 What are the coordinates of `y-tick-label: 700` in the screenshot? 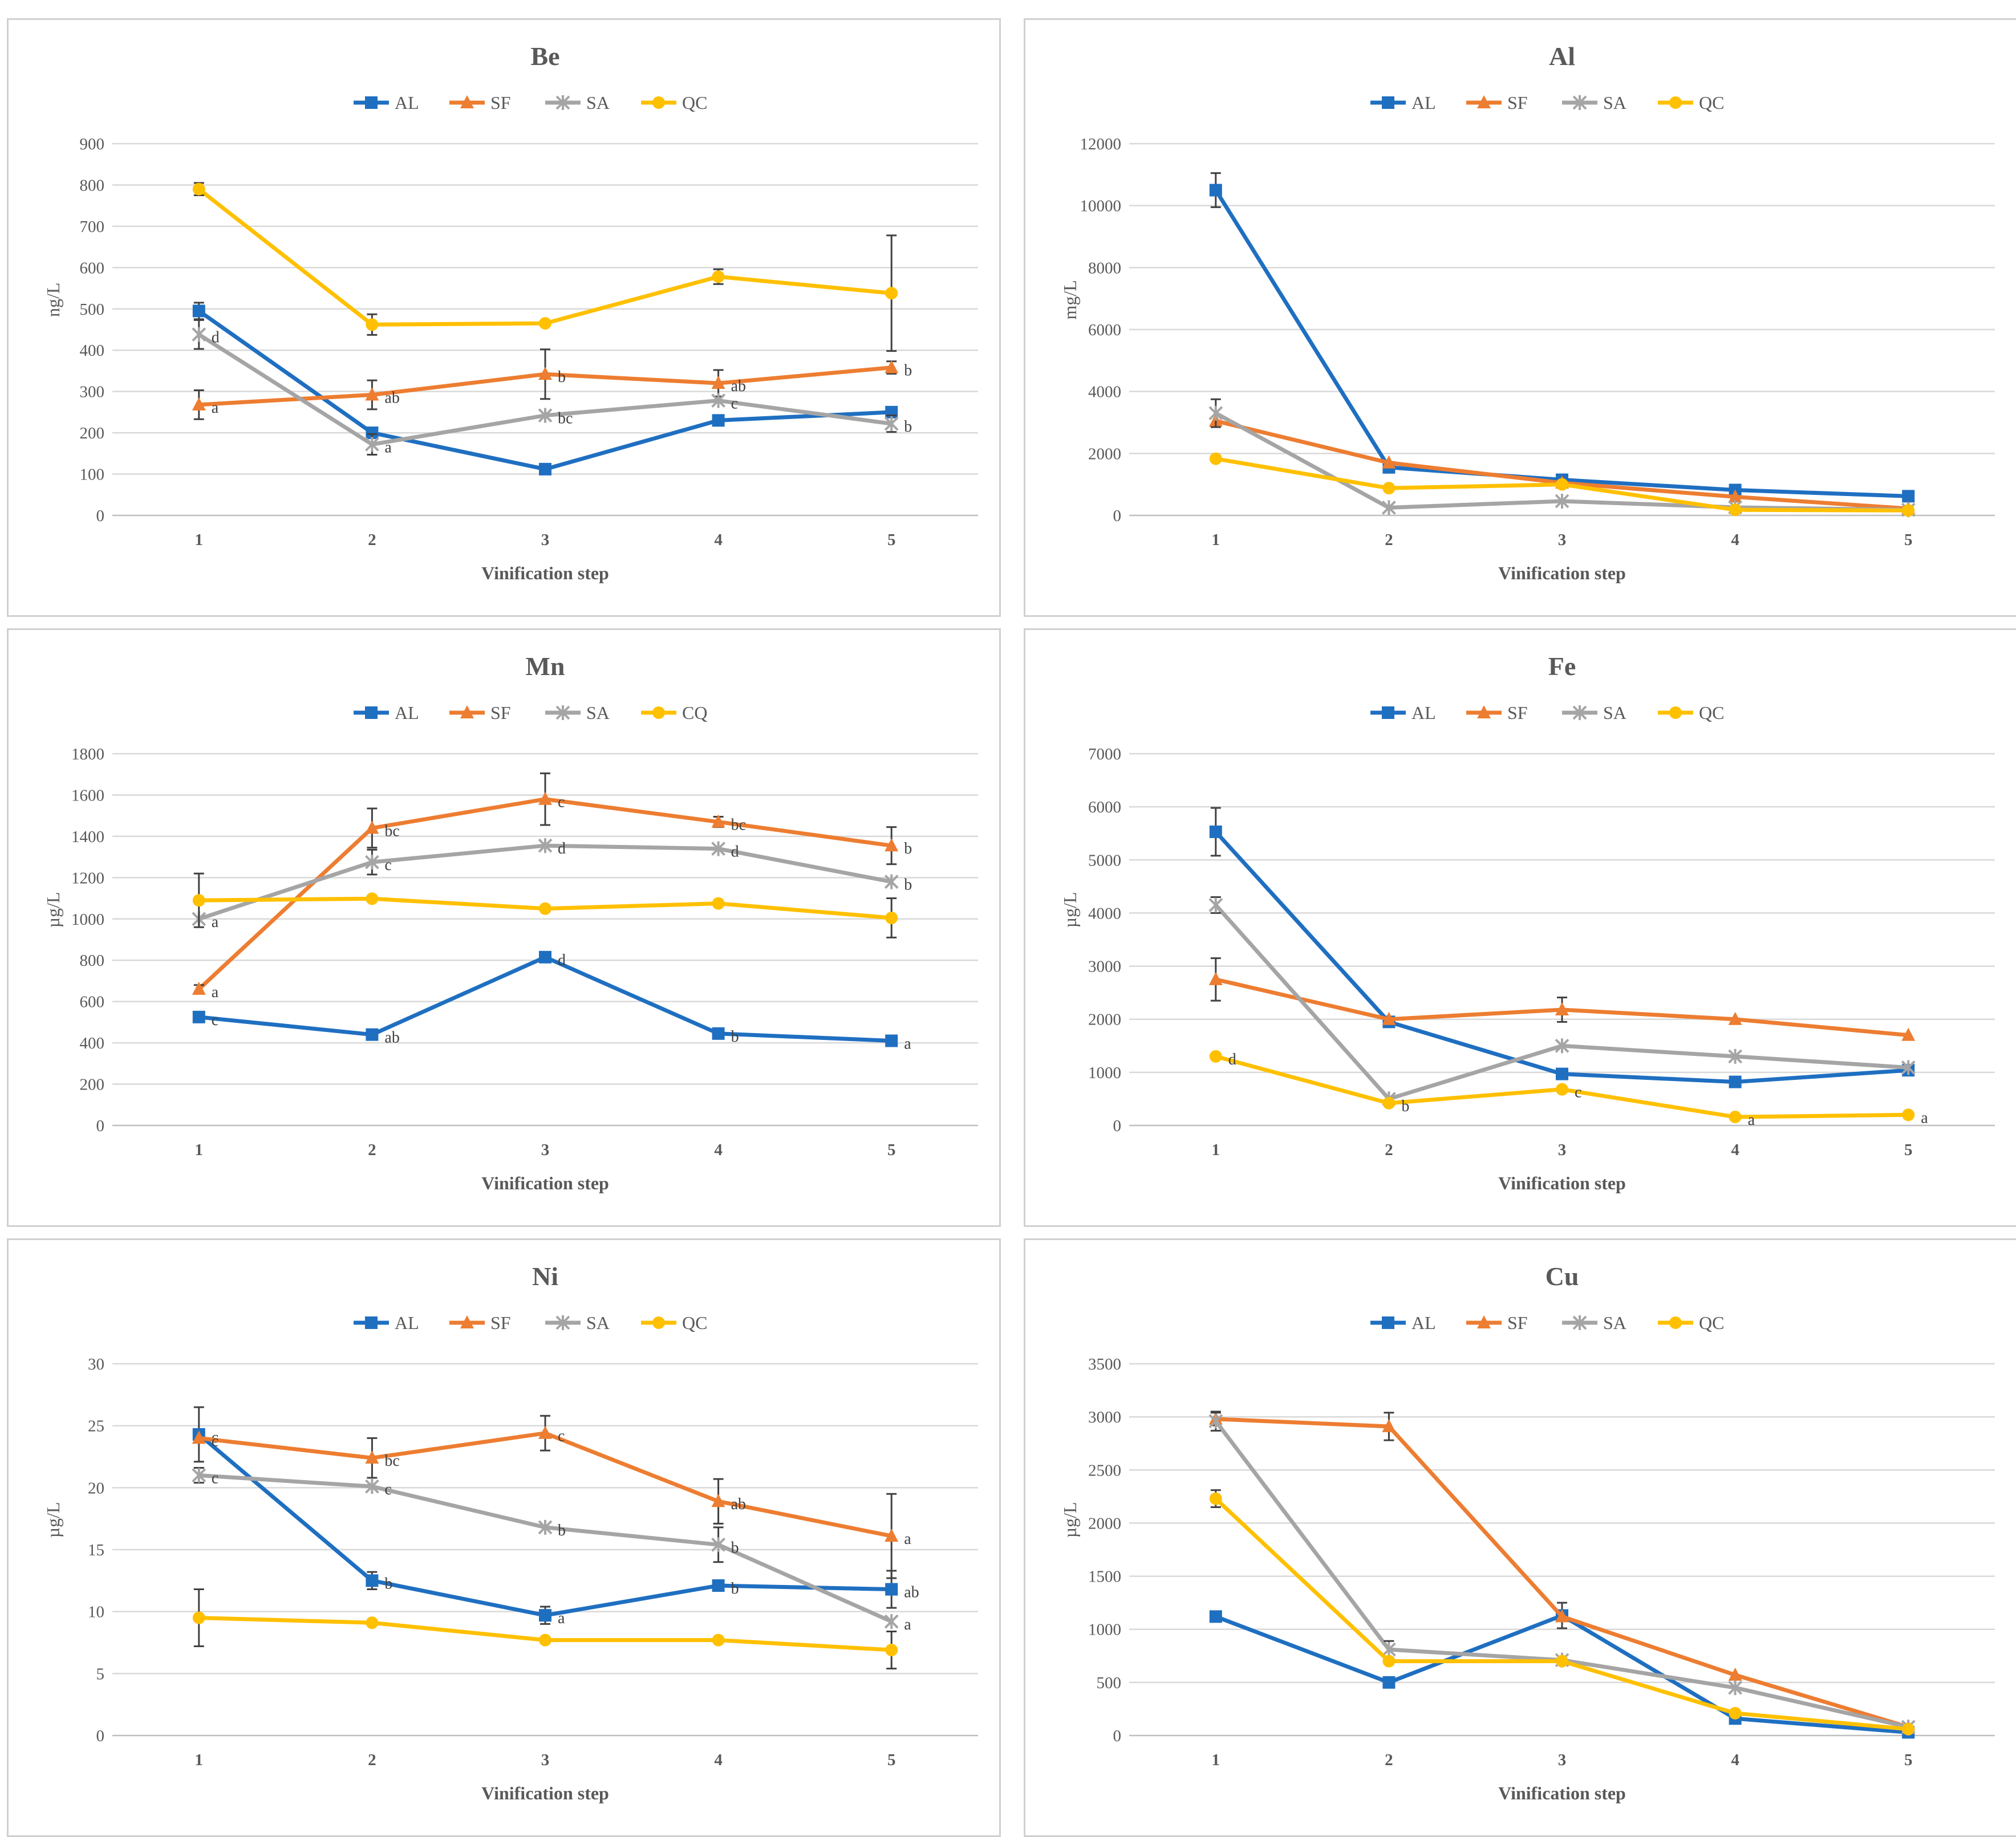 It's located at (92, 227).